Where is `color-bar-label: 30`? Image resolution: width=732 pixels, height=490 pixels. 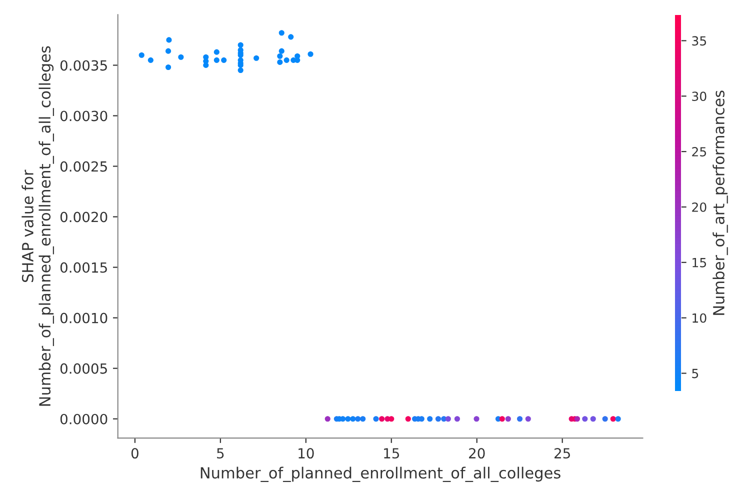
color-bar-label: 30 is located at coordinates (699, 97).